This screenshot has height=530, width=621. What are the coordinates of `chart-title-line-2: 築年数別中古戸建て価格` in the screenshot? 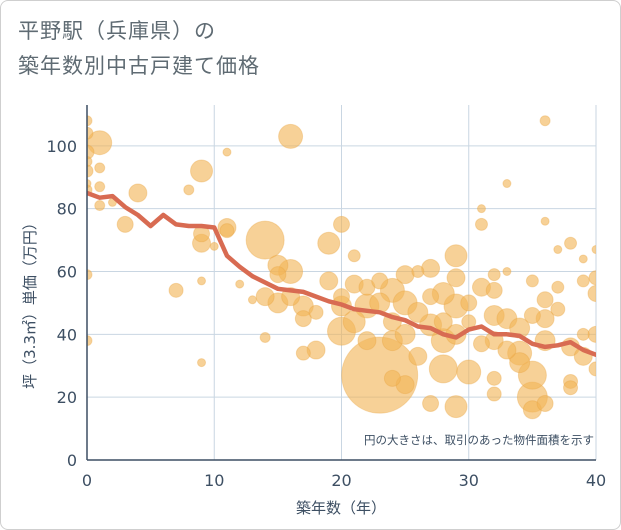 It's located at (139, 66).